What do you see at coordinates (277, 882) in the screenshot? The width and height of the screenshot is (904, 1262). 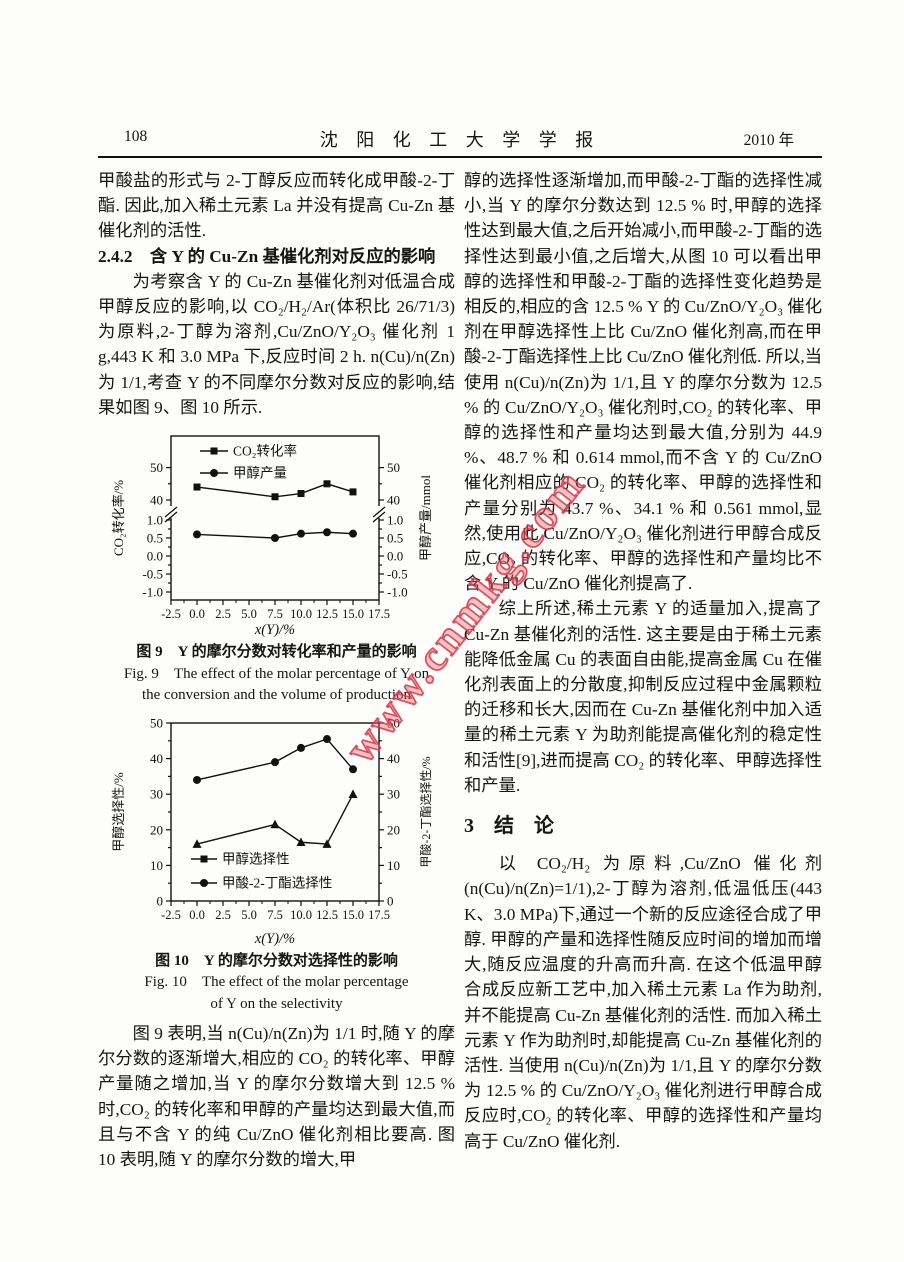 I see `svg-text: 甲酸-2-丁酯选择性` at bounding box center [277, 882].